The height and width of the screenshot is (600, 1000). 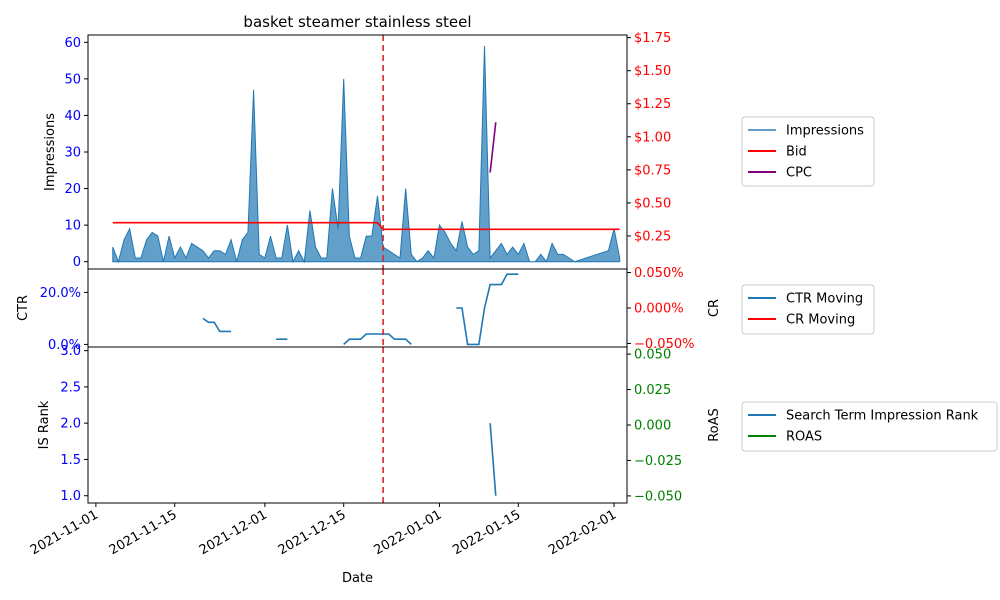 What do you see at coordinates (233, 532) in the screenshot?
I see `x-tick-label: 2021-12-01` at bounding box center [233, 532].